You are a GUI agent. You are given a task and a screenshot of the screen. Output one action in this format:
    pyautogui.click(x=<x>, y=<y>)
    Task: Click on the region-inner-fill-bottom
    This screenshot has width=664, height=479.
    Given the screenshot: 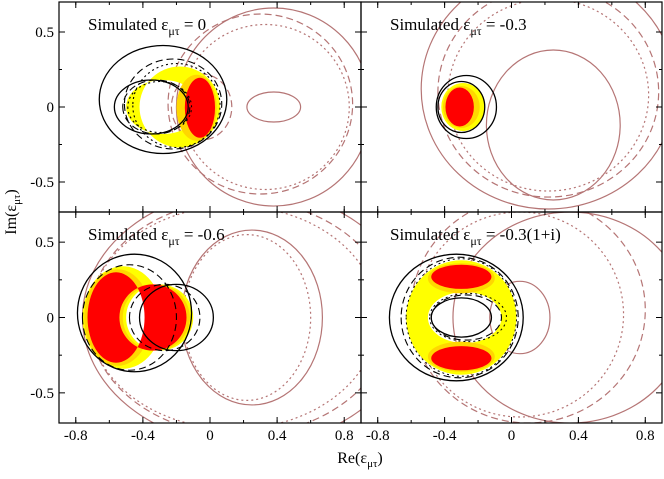 What is the action you would take?
    pyautogui.click(x=461, y=358)
    